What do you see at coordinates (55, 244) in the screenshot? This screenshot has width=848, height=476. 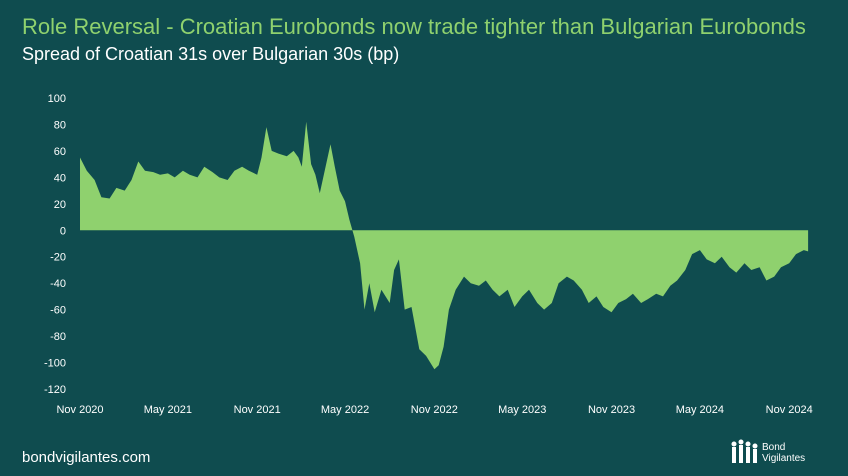 I see `y-axis-ticks: 100 80 60 40 20 0 -20 -40 -60 -80 -100 -120` at bounding box center [55, 244].